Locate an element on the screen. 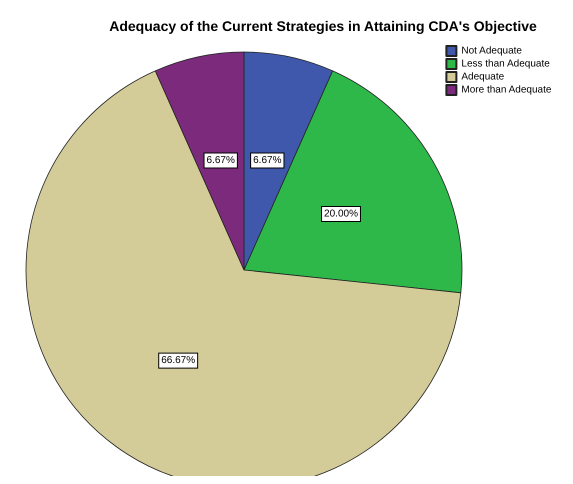  legend-label: Adequate is located at coordinates (483, 77).